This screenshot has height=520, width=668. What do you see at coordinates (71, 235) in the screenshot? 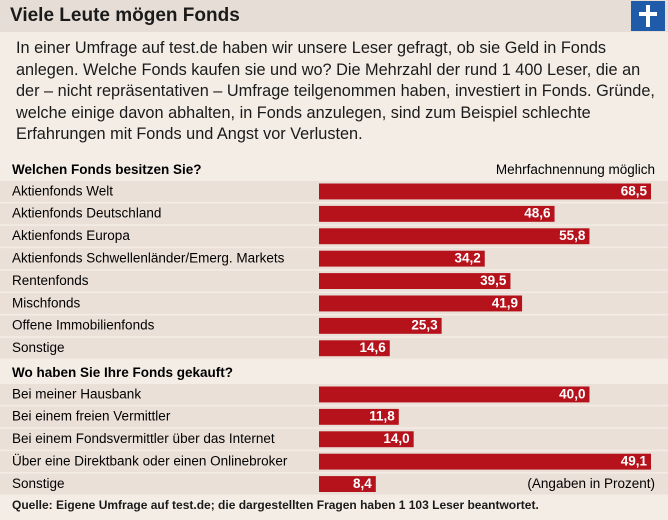
I see `category-label: Aktienfonds Europa` at bounding box center [71, 235].